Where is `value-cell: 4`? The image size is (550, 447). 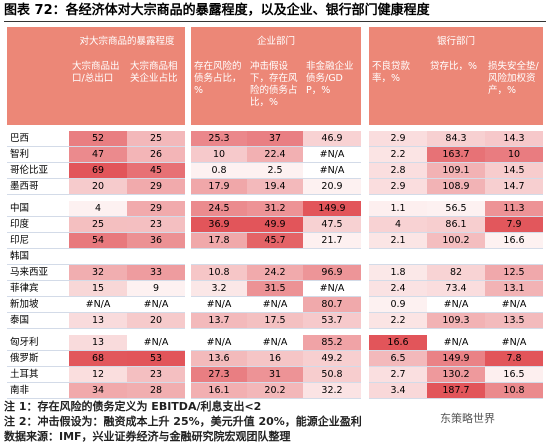 value-cell: 4 is located at coordinates (398, 225).